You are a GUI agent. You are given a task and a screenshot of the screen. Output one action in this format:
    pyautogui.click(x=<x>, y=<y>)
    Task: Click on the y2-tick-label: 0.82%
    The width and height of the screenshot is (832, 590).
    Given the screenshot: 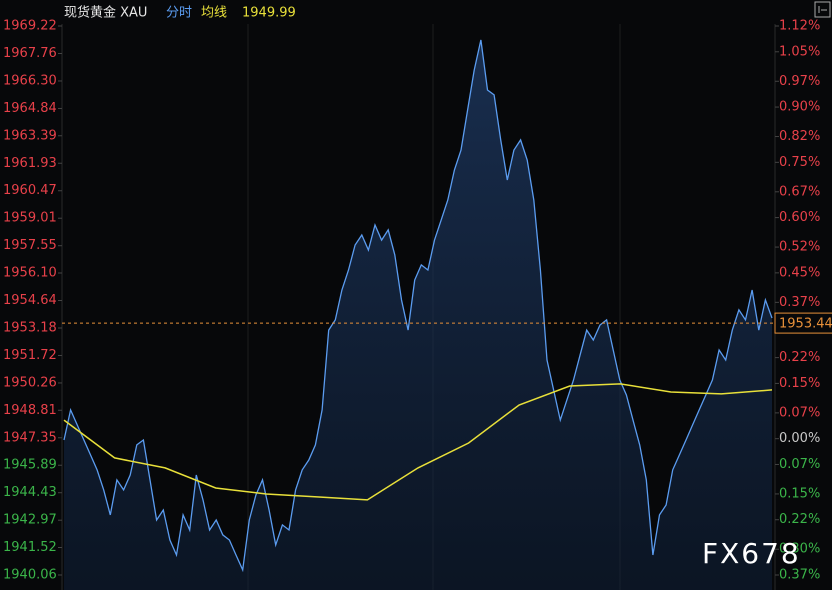 What is the action you would take?
    pyautogui.click(x=799, y=136)
    